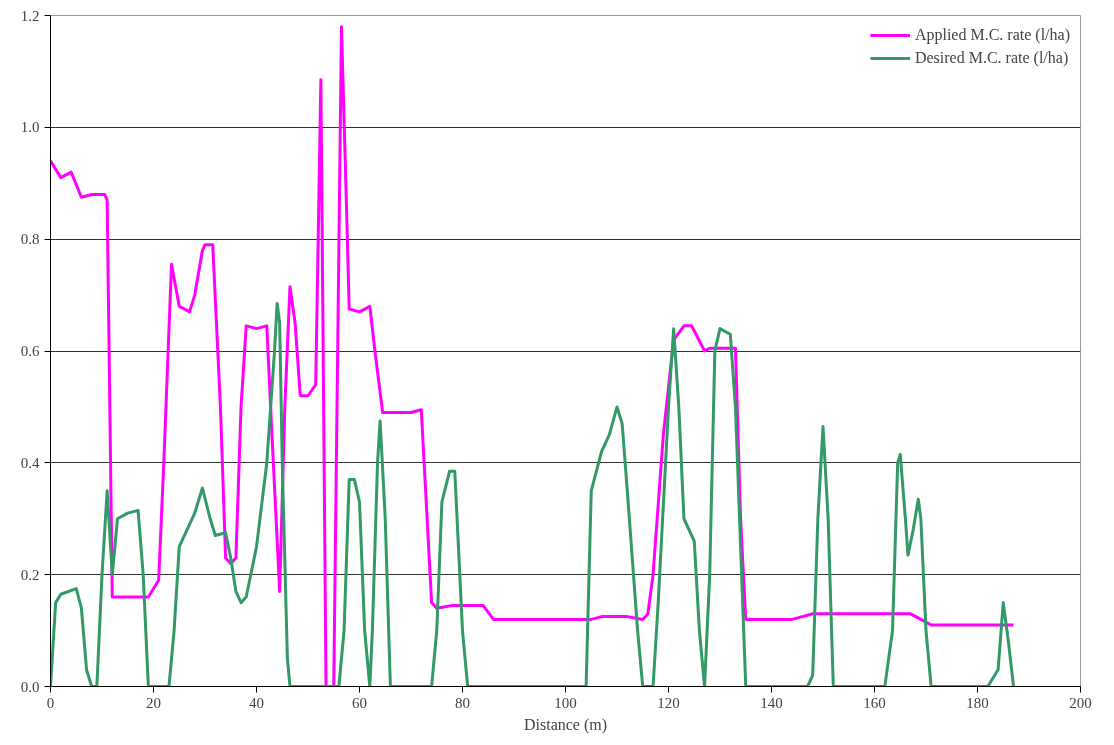 This screenshot has height=745, width=1114. What do you see at coordinates (992, 35) in the screenshot?
I see `legend-label: Applied M.C. rate (l/ha)` at bounding box center [992, 35].